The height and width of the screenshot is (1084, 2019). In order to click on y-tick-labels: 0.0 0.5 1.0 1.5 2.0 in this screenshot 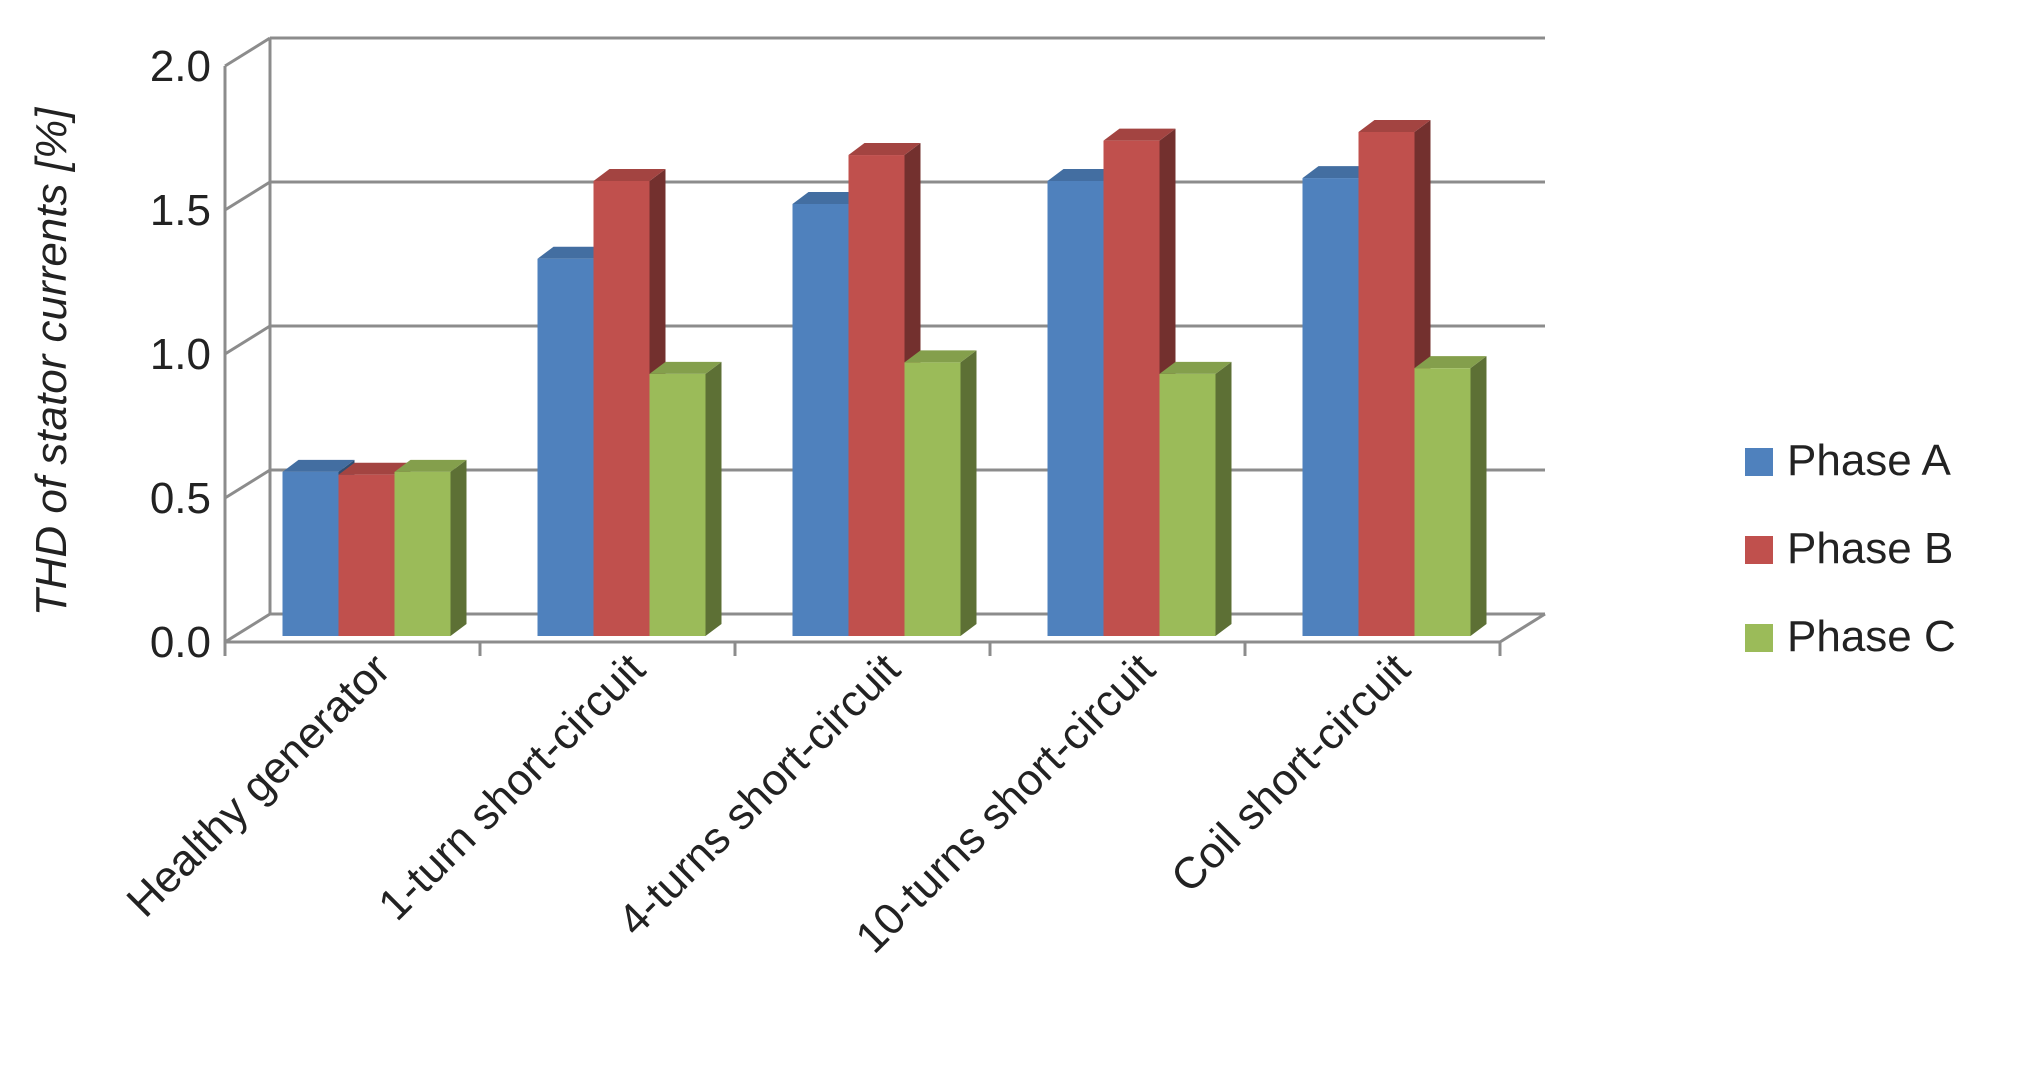, I will do `click(180, 354)`.